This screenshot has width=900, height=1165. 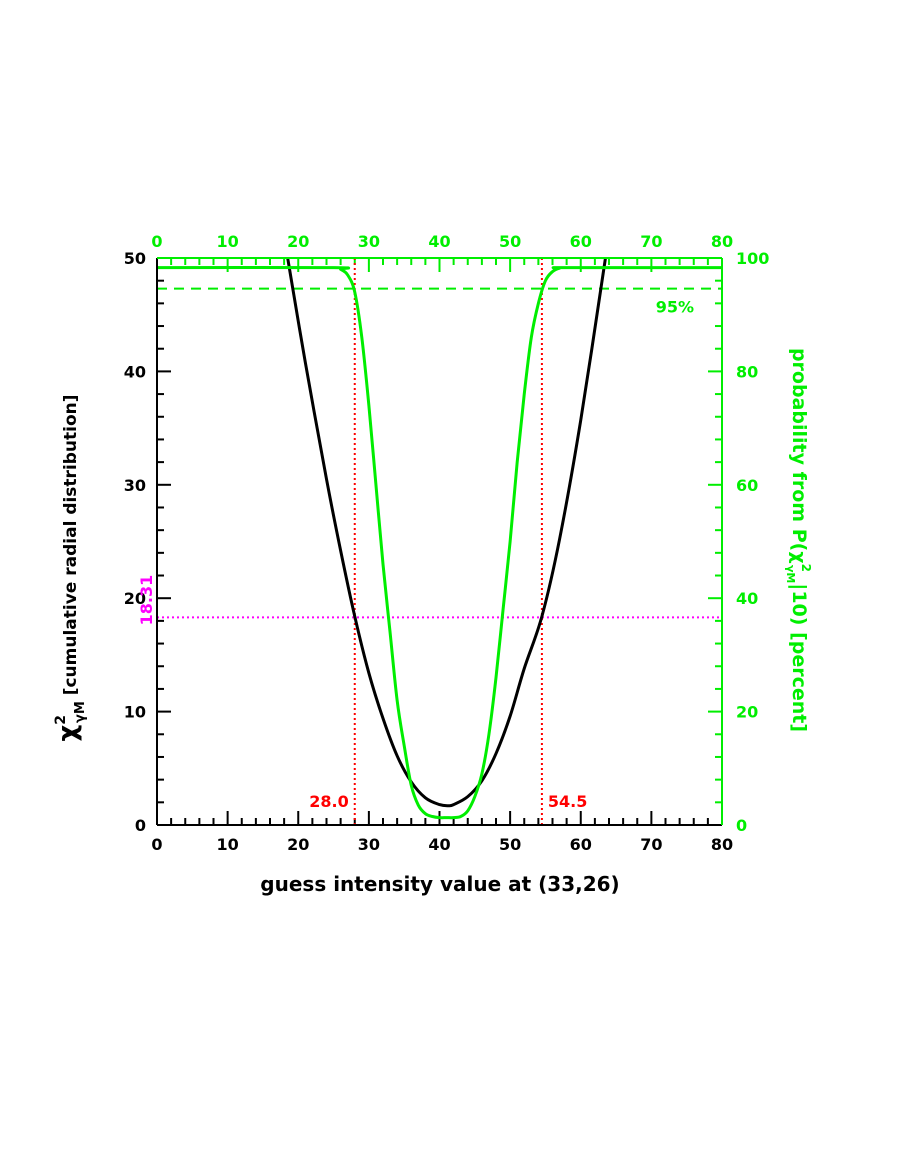 What do you see at coordinates (752, 258) in the screenshot?
I see `right-y-tick-label: 100` at bounding box center [752, 258].